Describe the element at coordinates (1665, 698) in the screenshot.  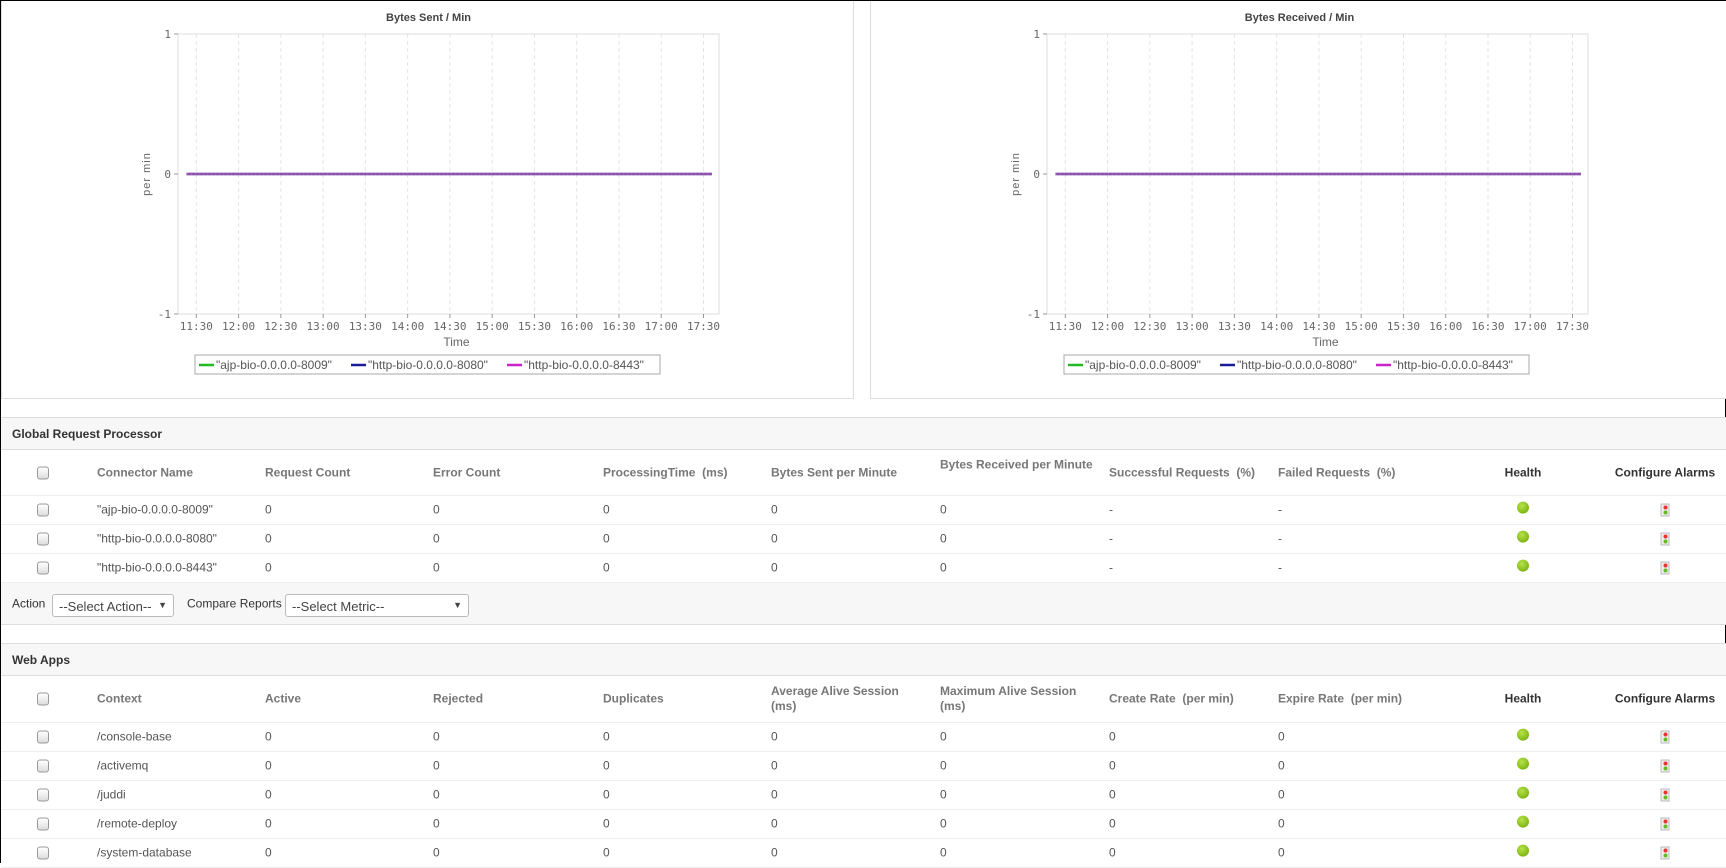
I see `column-header: Configure Alarms` at that location.